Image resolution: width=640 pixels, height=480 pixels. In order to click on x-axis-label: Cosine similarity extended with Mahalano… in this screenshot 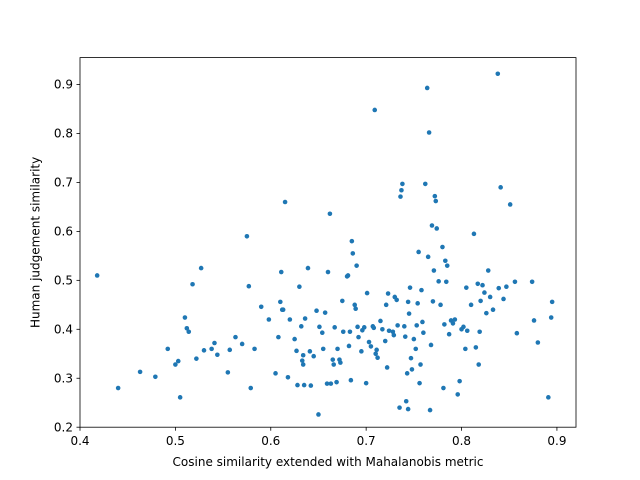, I will do `click(328, 462)`.